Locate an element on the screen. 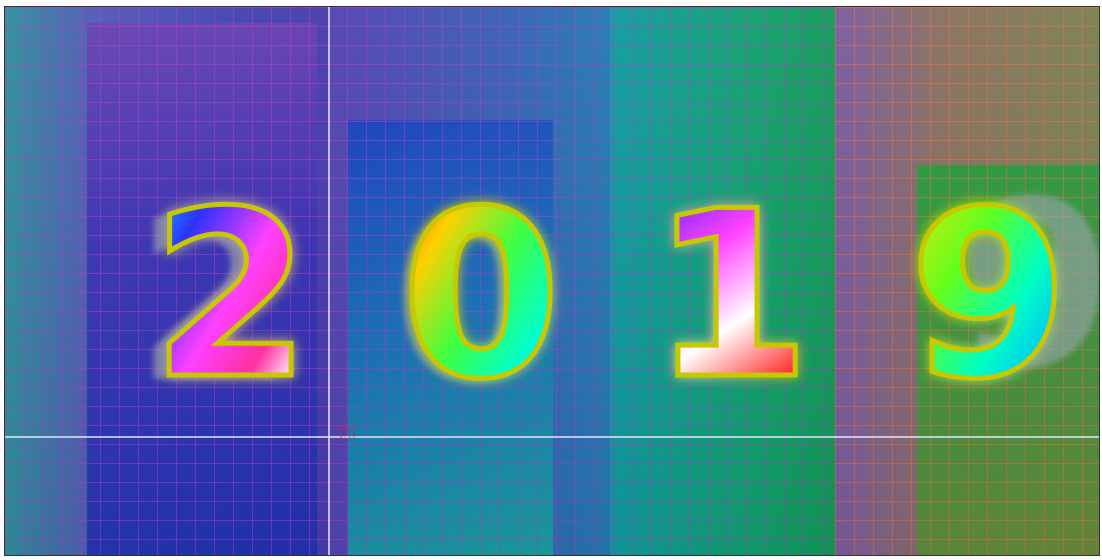 The image size is (1102, 560). digit-9: 9 is located at coordinates (989, 296).